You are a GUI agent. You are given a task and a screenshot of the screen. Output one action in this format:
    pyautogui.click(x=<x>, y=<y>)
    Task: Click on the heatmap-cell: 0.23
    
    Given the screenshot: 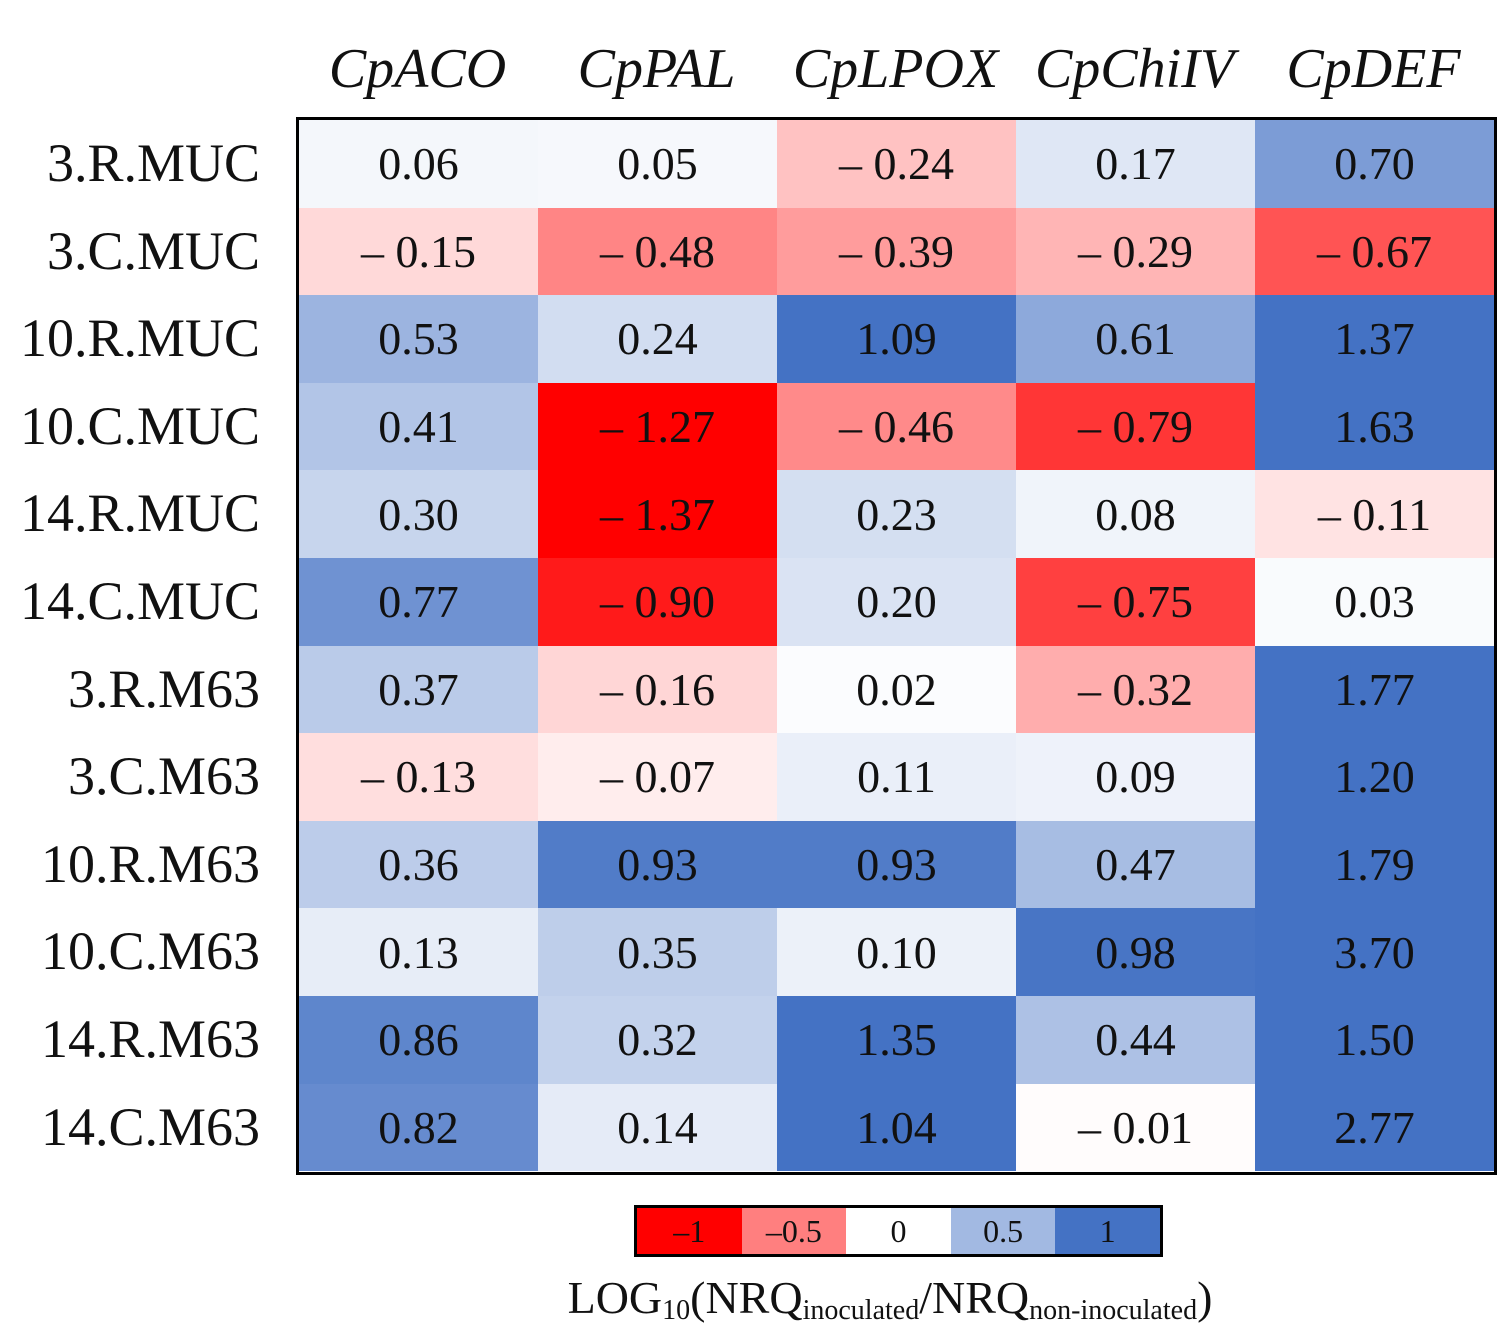 What is the action you would take?
    pyautogui.click(x=896, y=514)
    